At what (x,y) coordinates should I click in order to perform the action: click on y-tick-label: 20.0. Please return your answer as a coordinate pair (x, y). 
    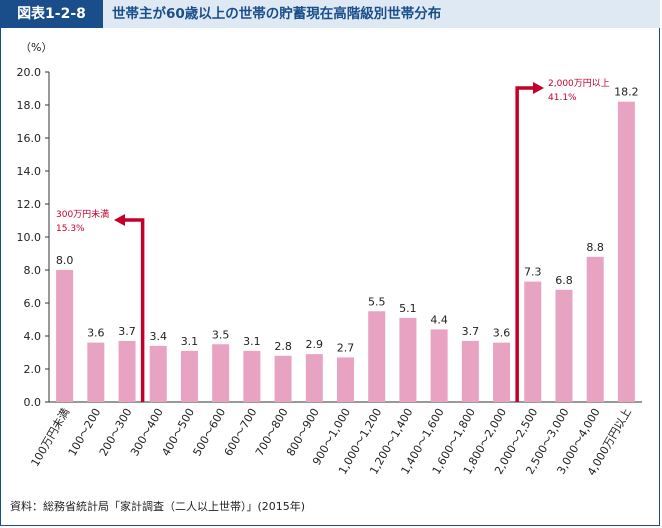
    Looking at the image, I should click on (29, 72).